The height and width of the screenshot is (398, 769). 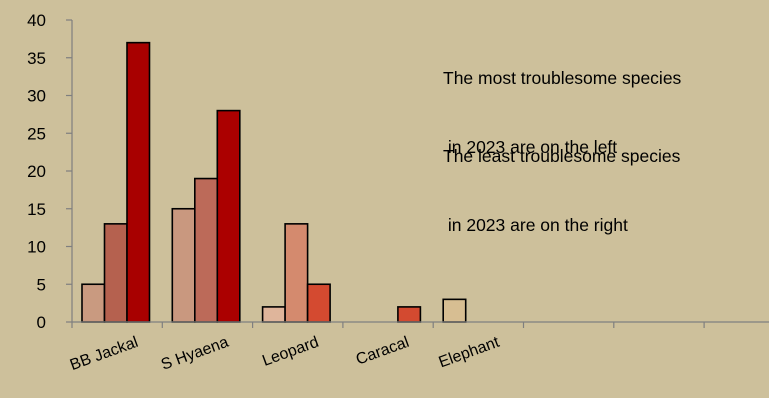 I want to click on category-label-4: Caracal, so click(x=383, y=351).